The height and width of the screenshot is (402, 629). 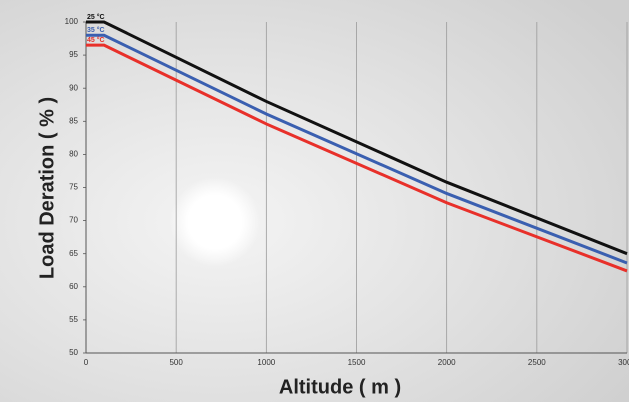 What do you see at coordinates (73, 54) in the screenshot?
I see `y-tick-label: 95` at bounding box center [73, 54].